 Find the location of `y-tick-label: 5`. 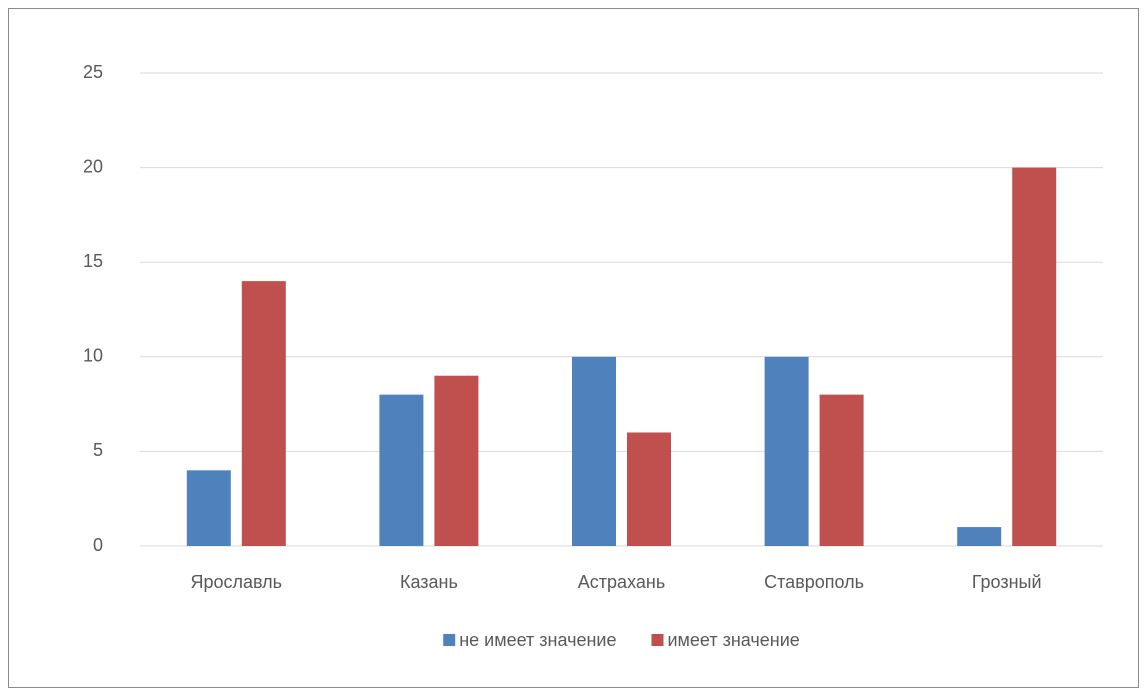

y-tick-label: 5 is located at coordinates (98, 450).